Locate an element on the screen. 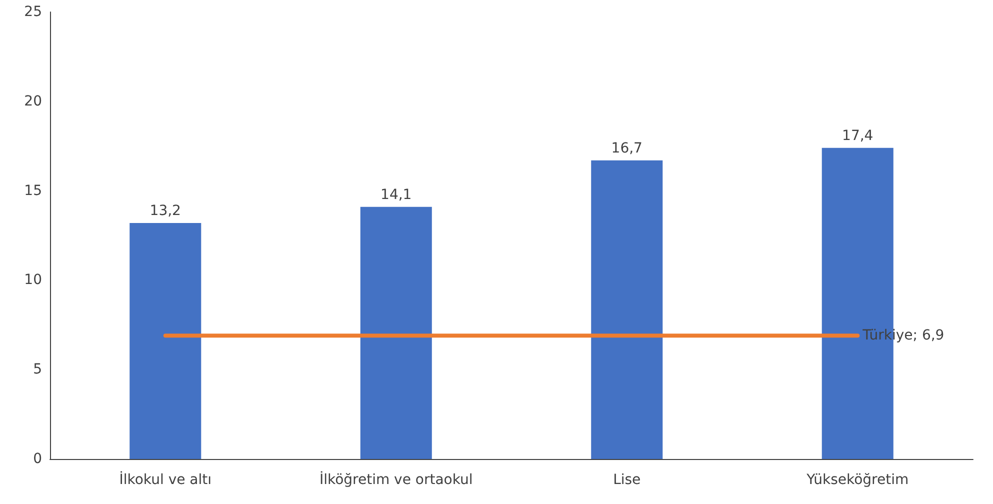 This screenshot has height=504, width=993. x-tick-label: Lise is located at coordinates (627, 480).